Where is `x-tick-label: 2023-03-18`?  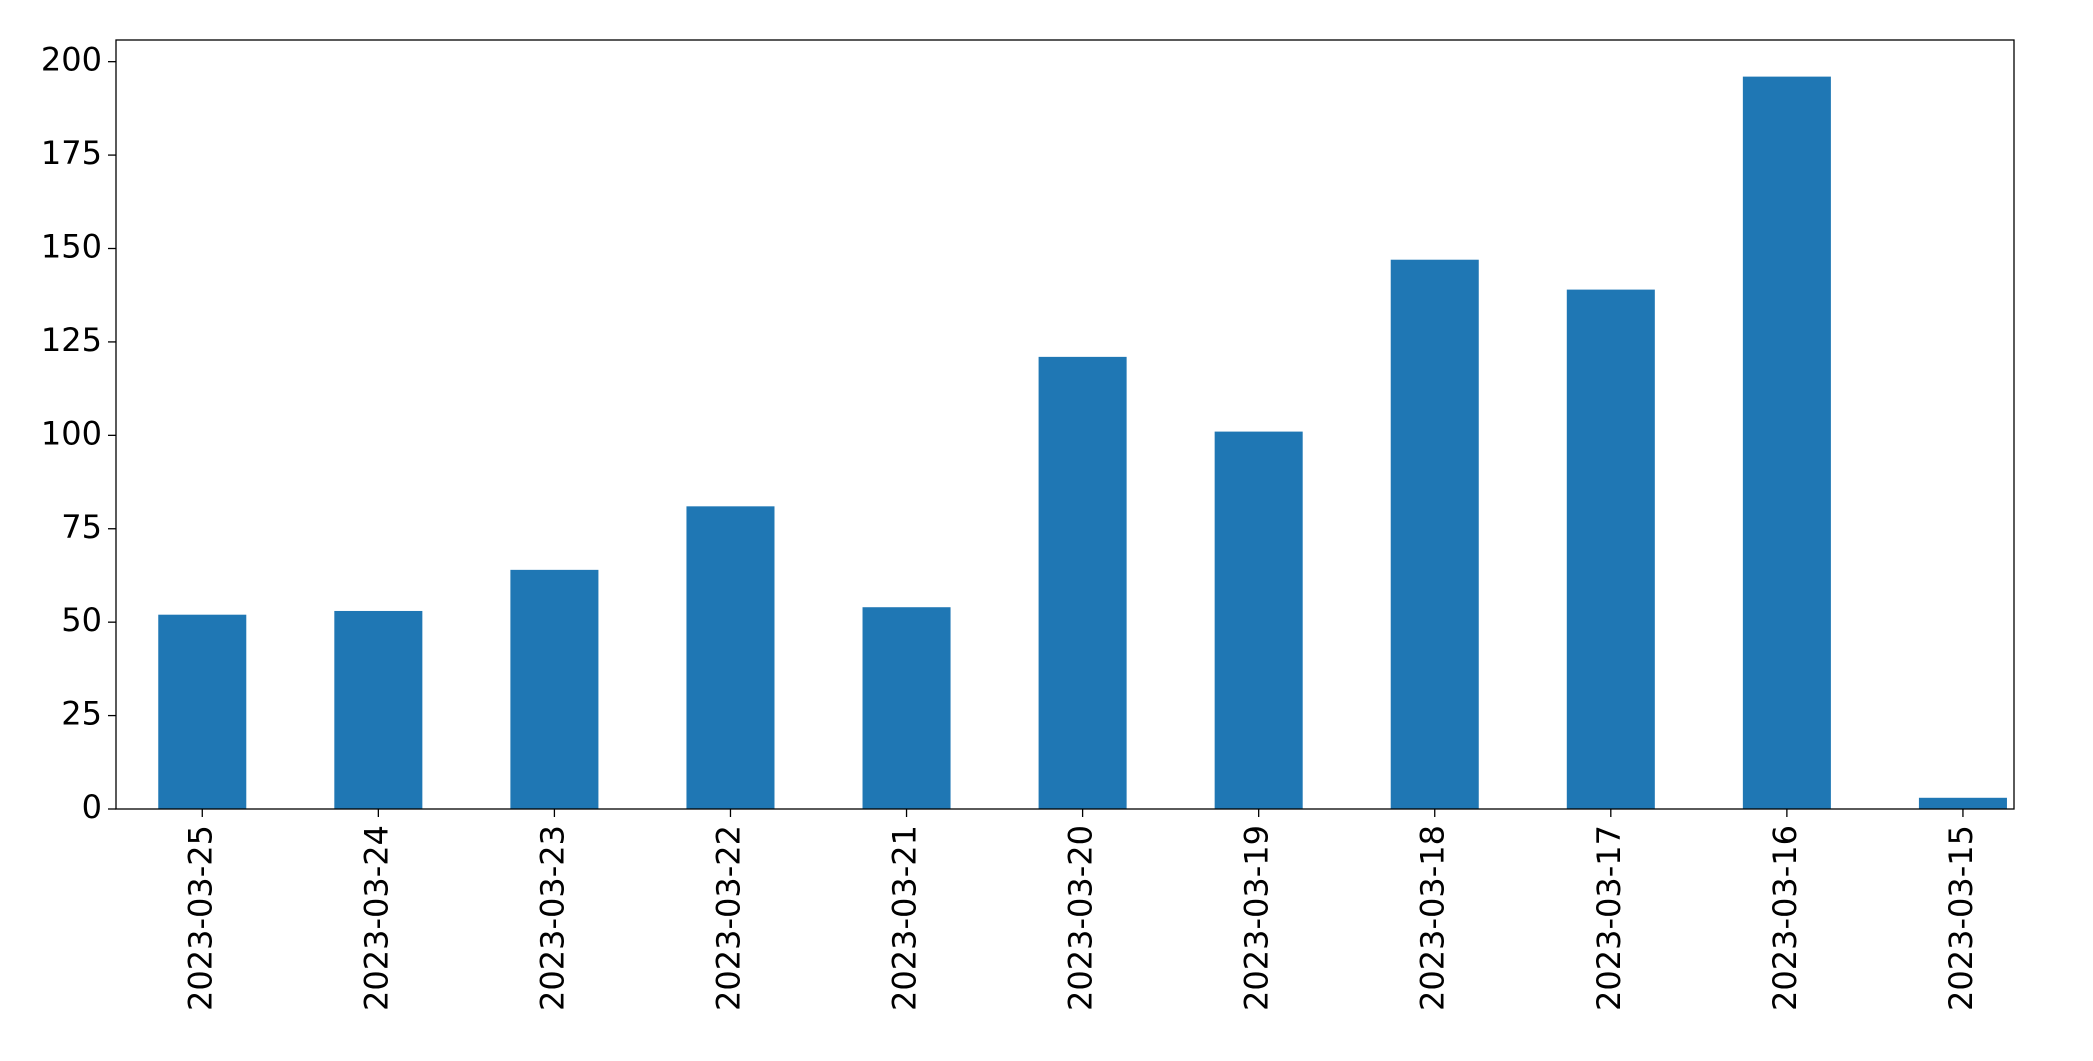
x-tick-label: 2023-03-18 is located at coordinates (1433, 918).